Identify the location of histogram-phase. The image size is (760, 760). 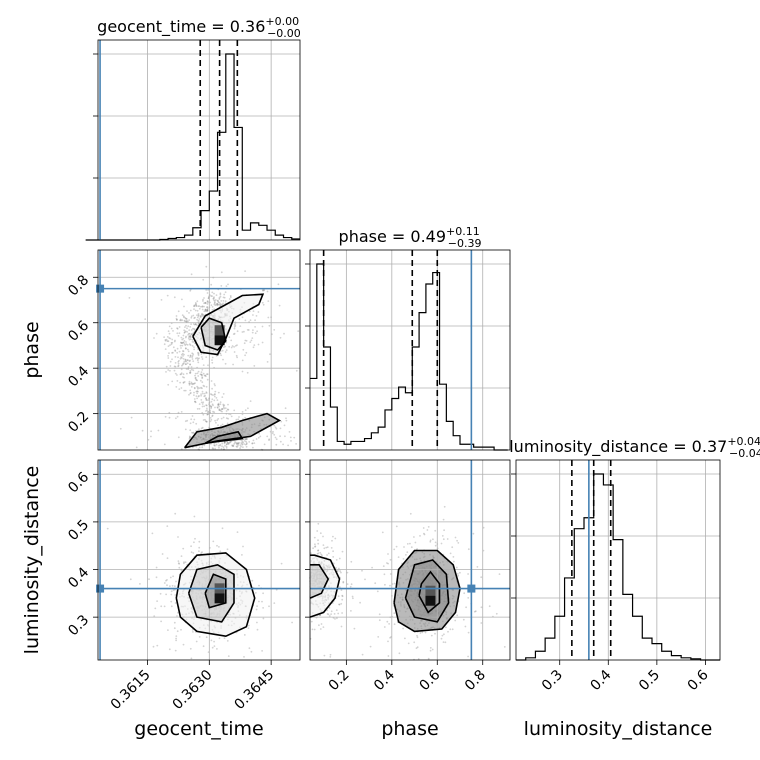
(409, 357).